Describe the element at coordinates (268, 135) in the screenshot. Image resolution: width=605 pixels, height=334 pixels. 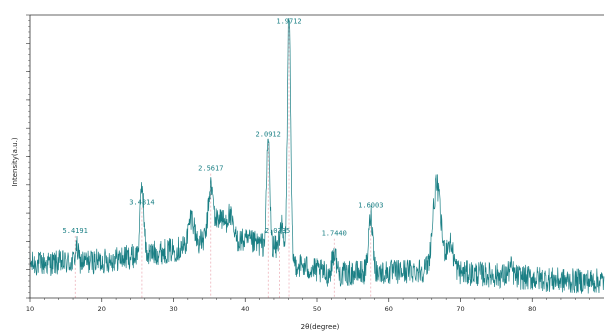
I see `peak-label: 2.0912` at that location.